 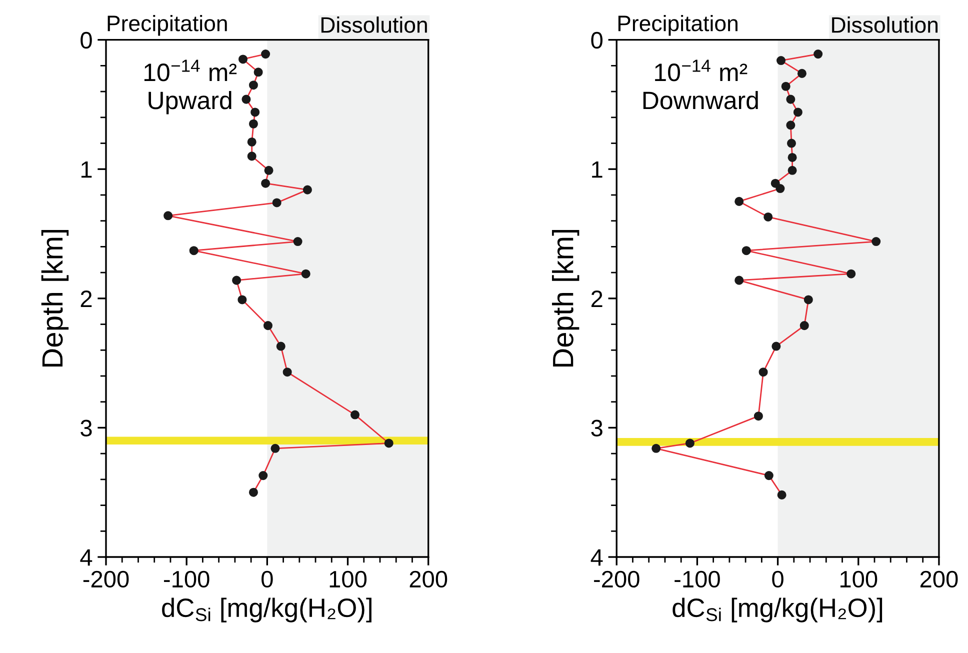 What do you see at coordinates (190, 87) in the screenshot?
I see `annotation: 10$^{−14}$ m² Upward` at bounding box center [190, 87].